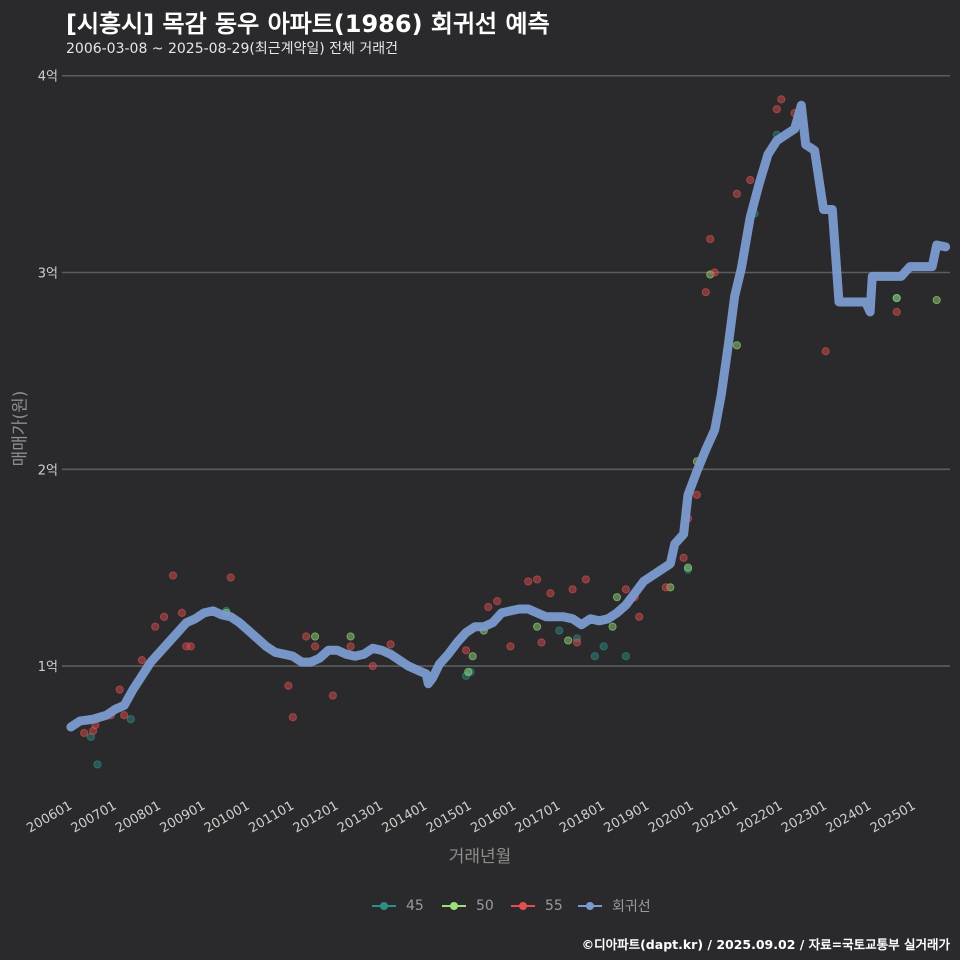 Image resolution: width=960 pixels, height=960 pixels. What do you see at coordinates (20, 428) in the screenshot?
I see `y-axis-label: 매매가(원)` at bounding box center [20, 428].